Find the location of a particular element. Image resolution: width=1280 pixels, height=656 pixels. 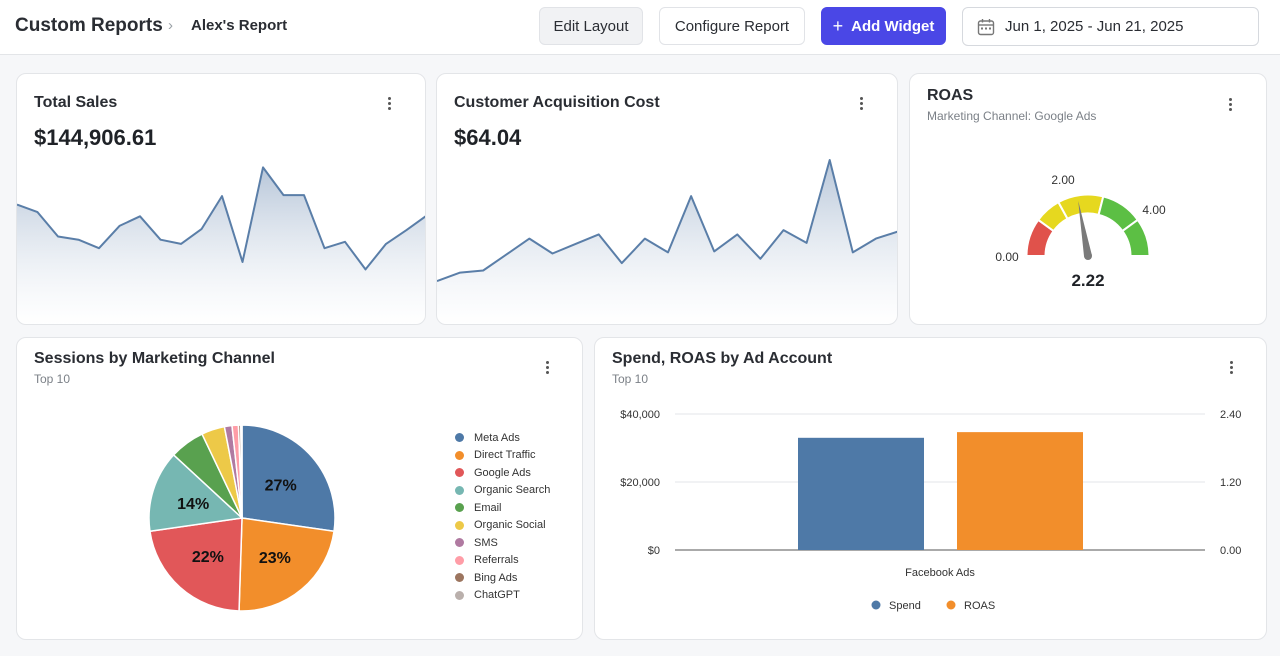

legend-item: Direct Traffic is located at coordinates (502, 456).